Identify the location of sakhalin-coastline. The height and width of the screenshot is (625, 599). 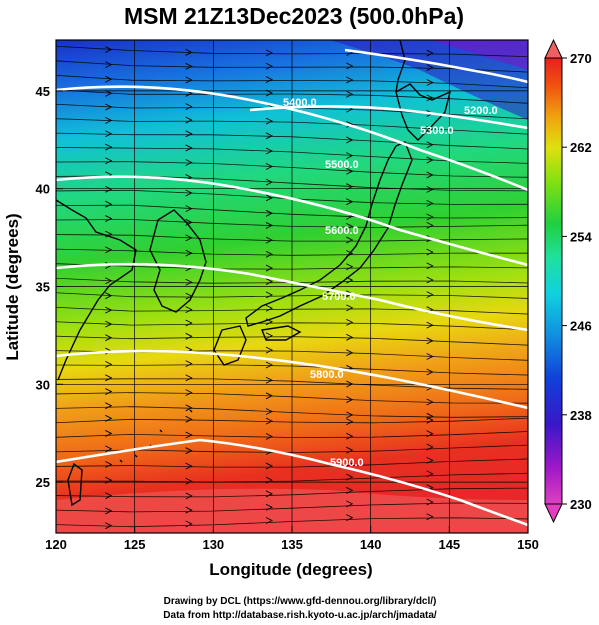
(400, 66).